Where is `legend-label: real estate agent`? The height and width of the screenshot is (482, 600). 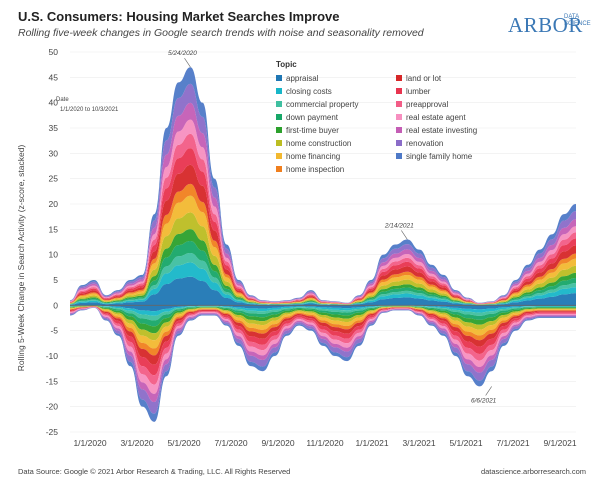
legend-label: real estate agent is located at coordinates (436, 117).